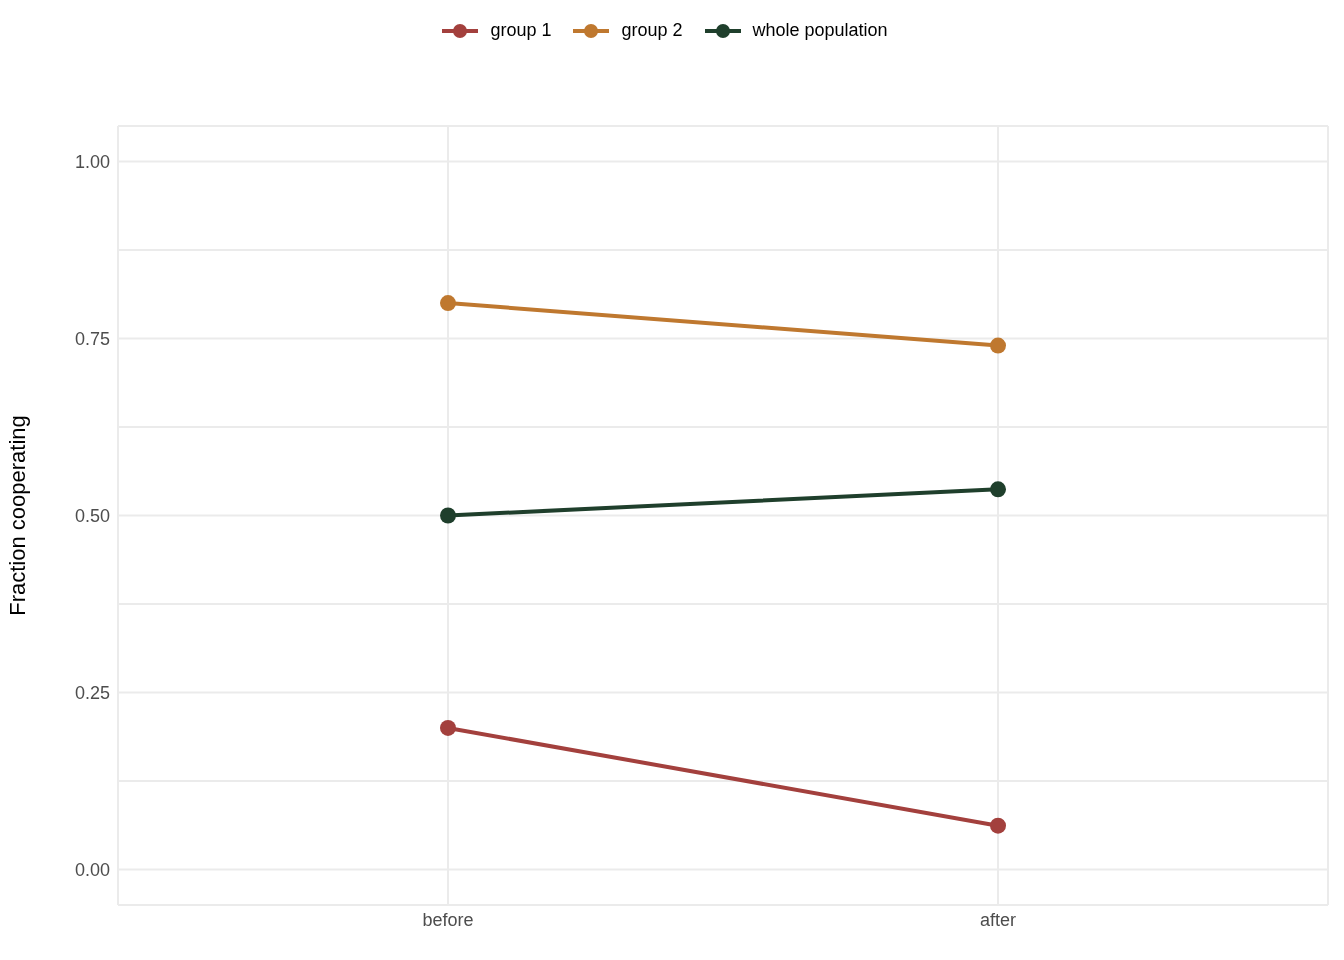 The height and width of the screenshot is (960, 1344). Describe the element at coordinates (92, 515) in the screenshot. I see `y-tick-label: 0.50` at that location.